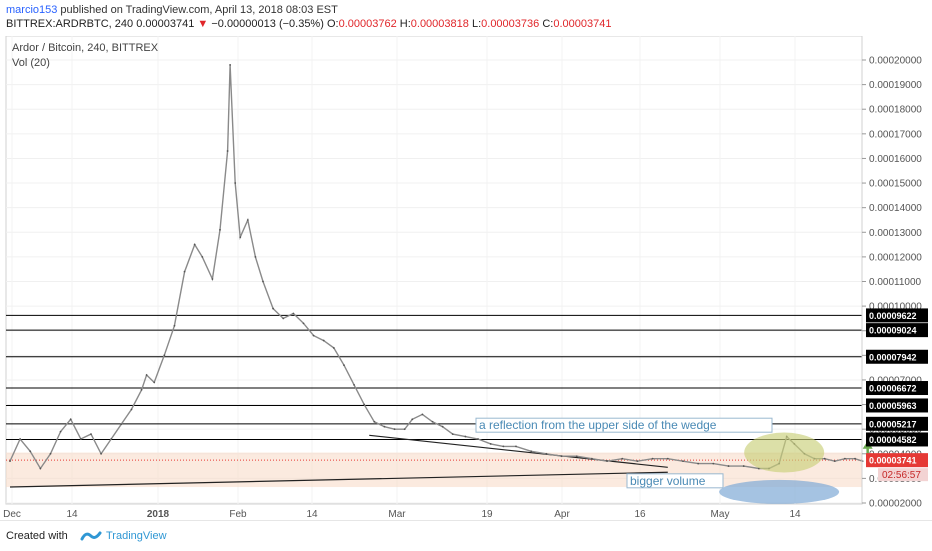 The image size is (932, 551). What do you see at coordinates (548, 24) in the screenshot?
I see `close-label: C:` at bounding box center [548, 24].